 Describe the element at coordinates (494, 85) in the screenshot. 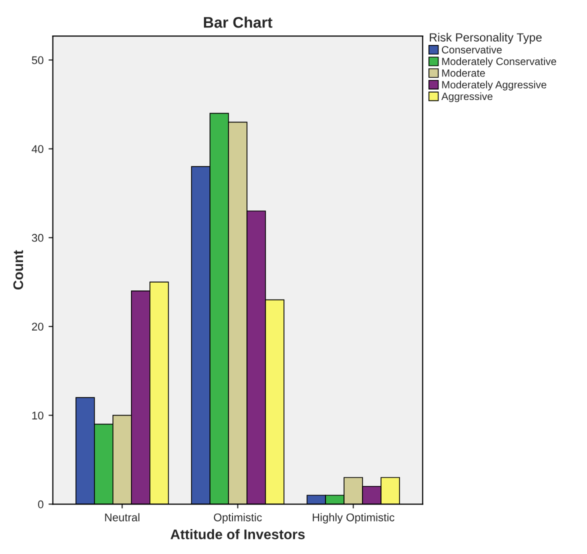

I see `legend-label: Moderately Aggressive` at that location.